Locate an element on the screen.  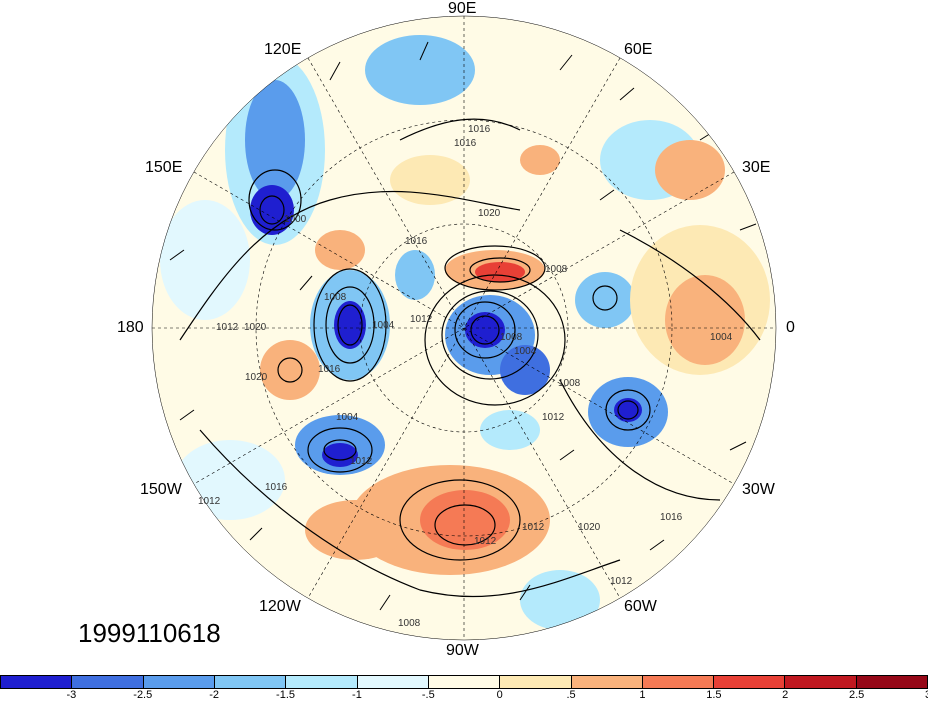
longitude-label-30w: 30W is located at coordinates (758, 489).